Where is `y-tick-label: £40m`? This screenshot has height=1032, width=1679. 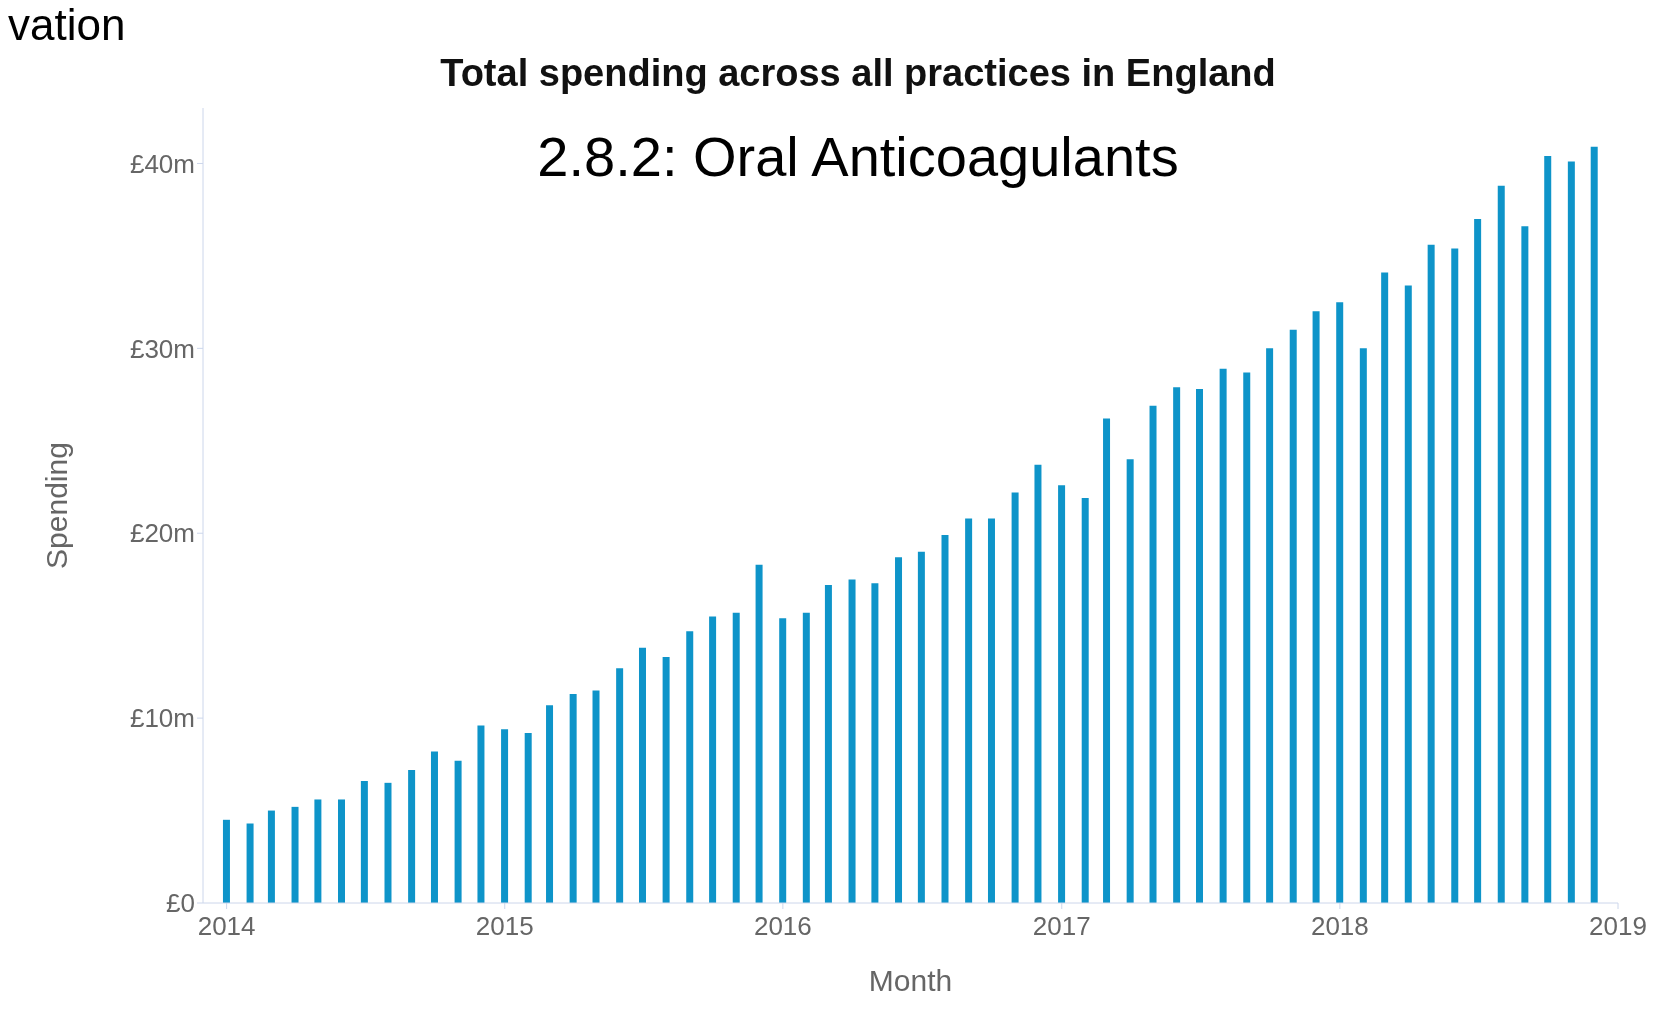
y-tick-label: £40m is located at coordinates (162, 163).